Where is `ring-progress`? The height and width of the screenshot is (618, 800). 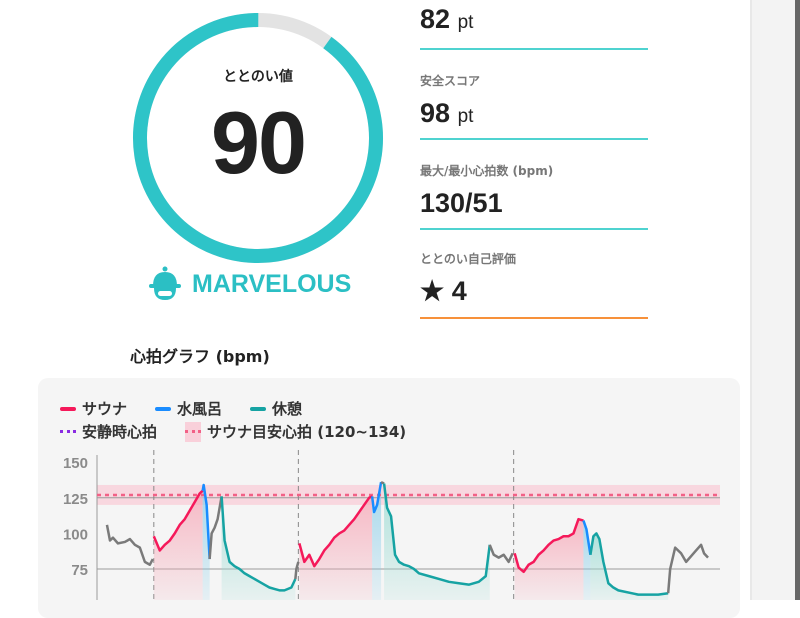
ring-progress is located at coordinates (258, 137).